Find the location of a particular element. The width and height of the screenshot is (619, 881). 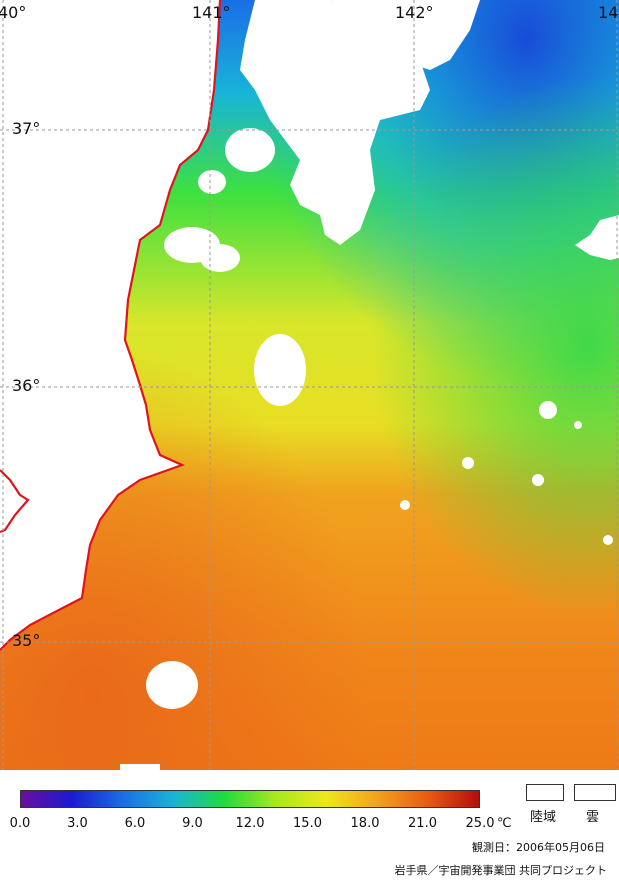

longitude-label-143: 14 is located at coordinates (608, 12).